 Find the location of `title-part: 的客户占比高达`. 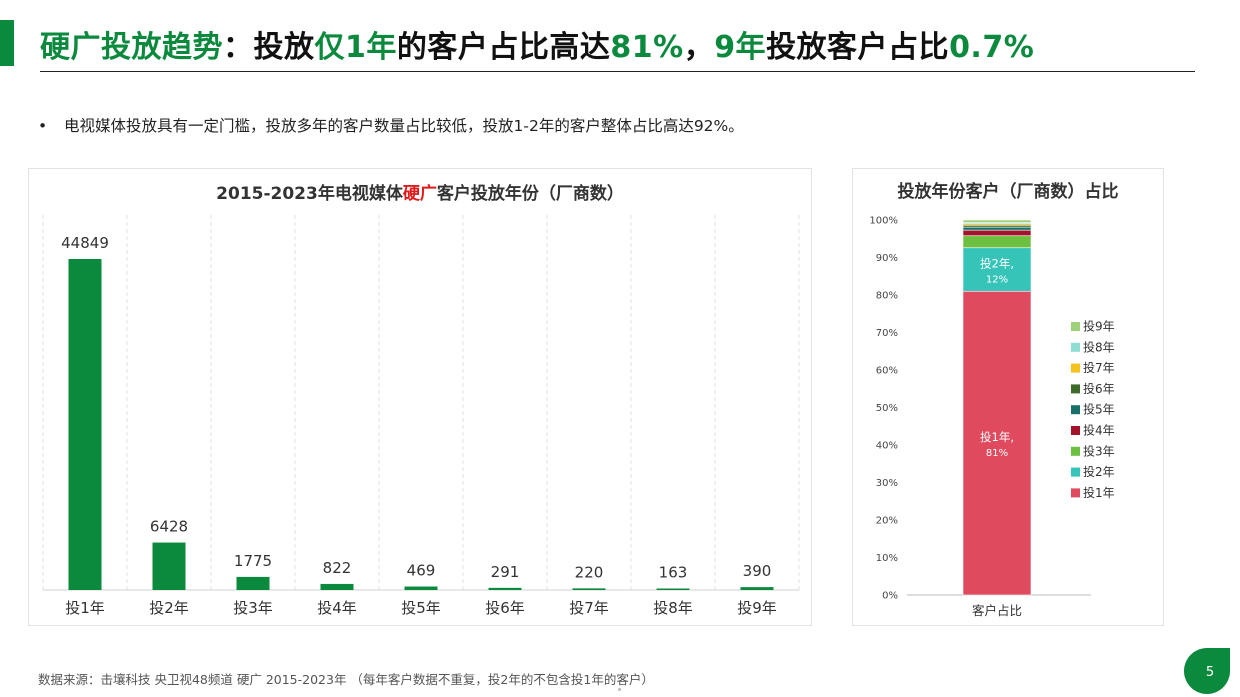

title-part: 的客户占比高达 is located at coordinates (503, 47).